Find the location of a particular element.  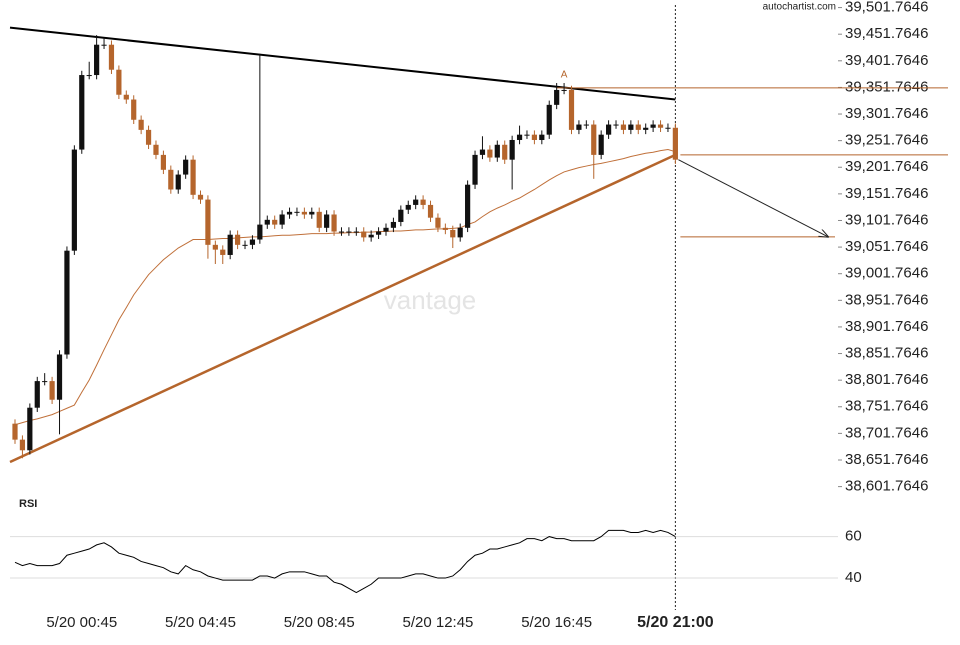

y-tick-label: 38,651.7646 is located at coordinates (886, 459).